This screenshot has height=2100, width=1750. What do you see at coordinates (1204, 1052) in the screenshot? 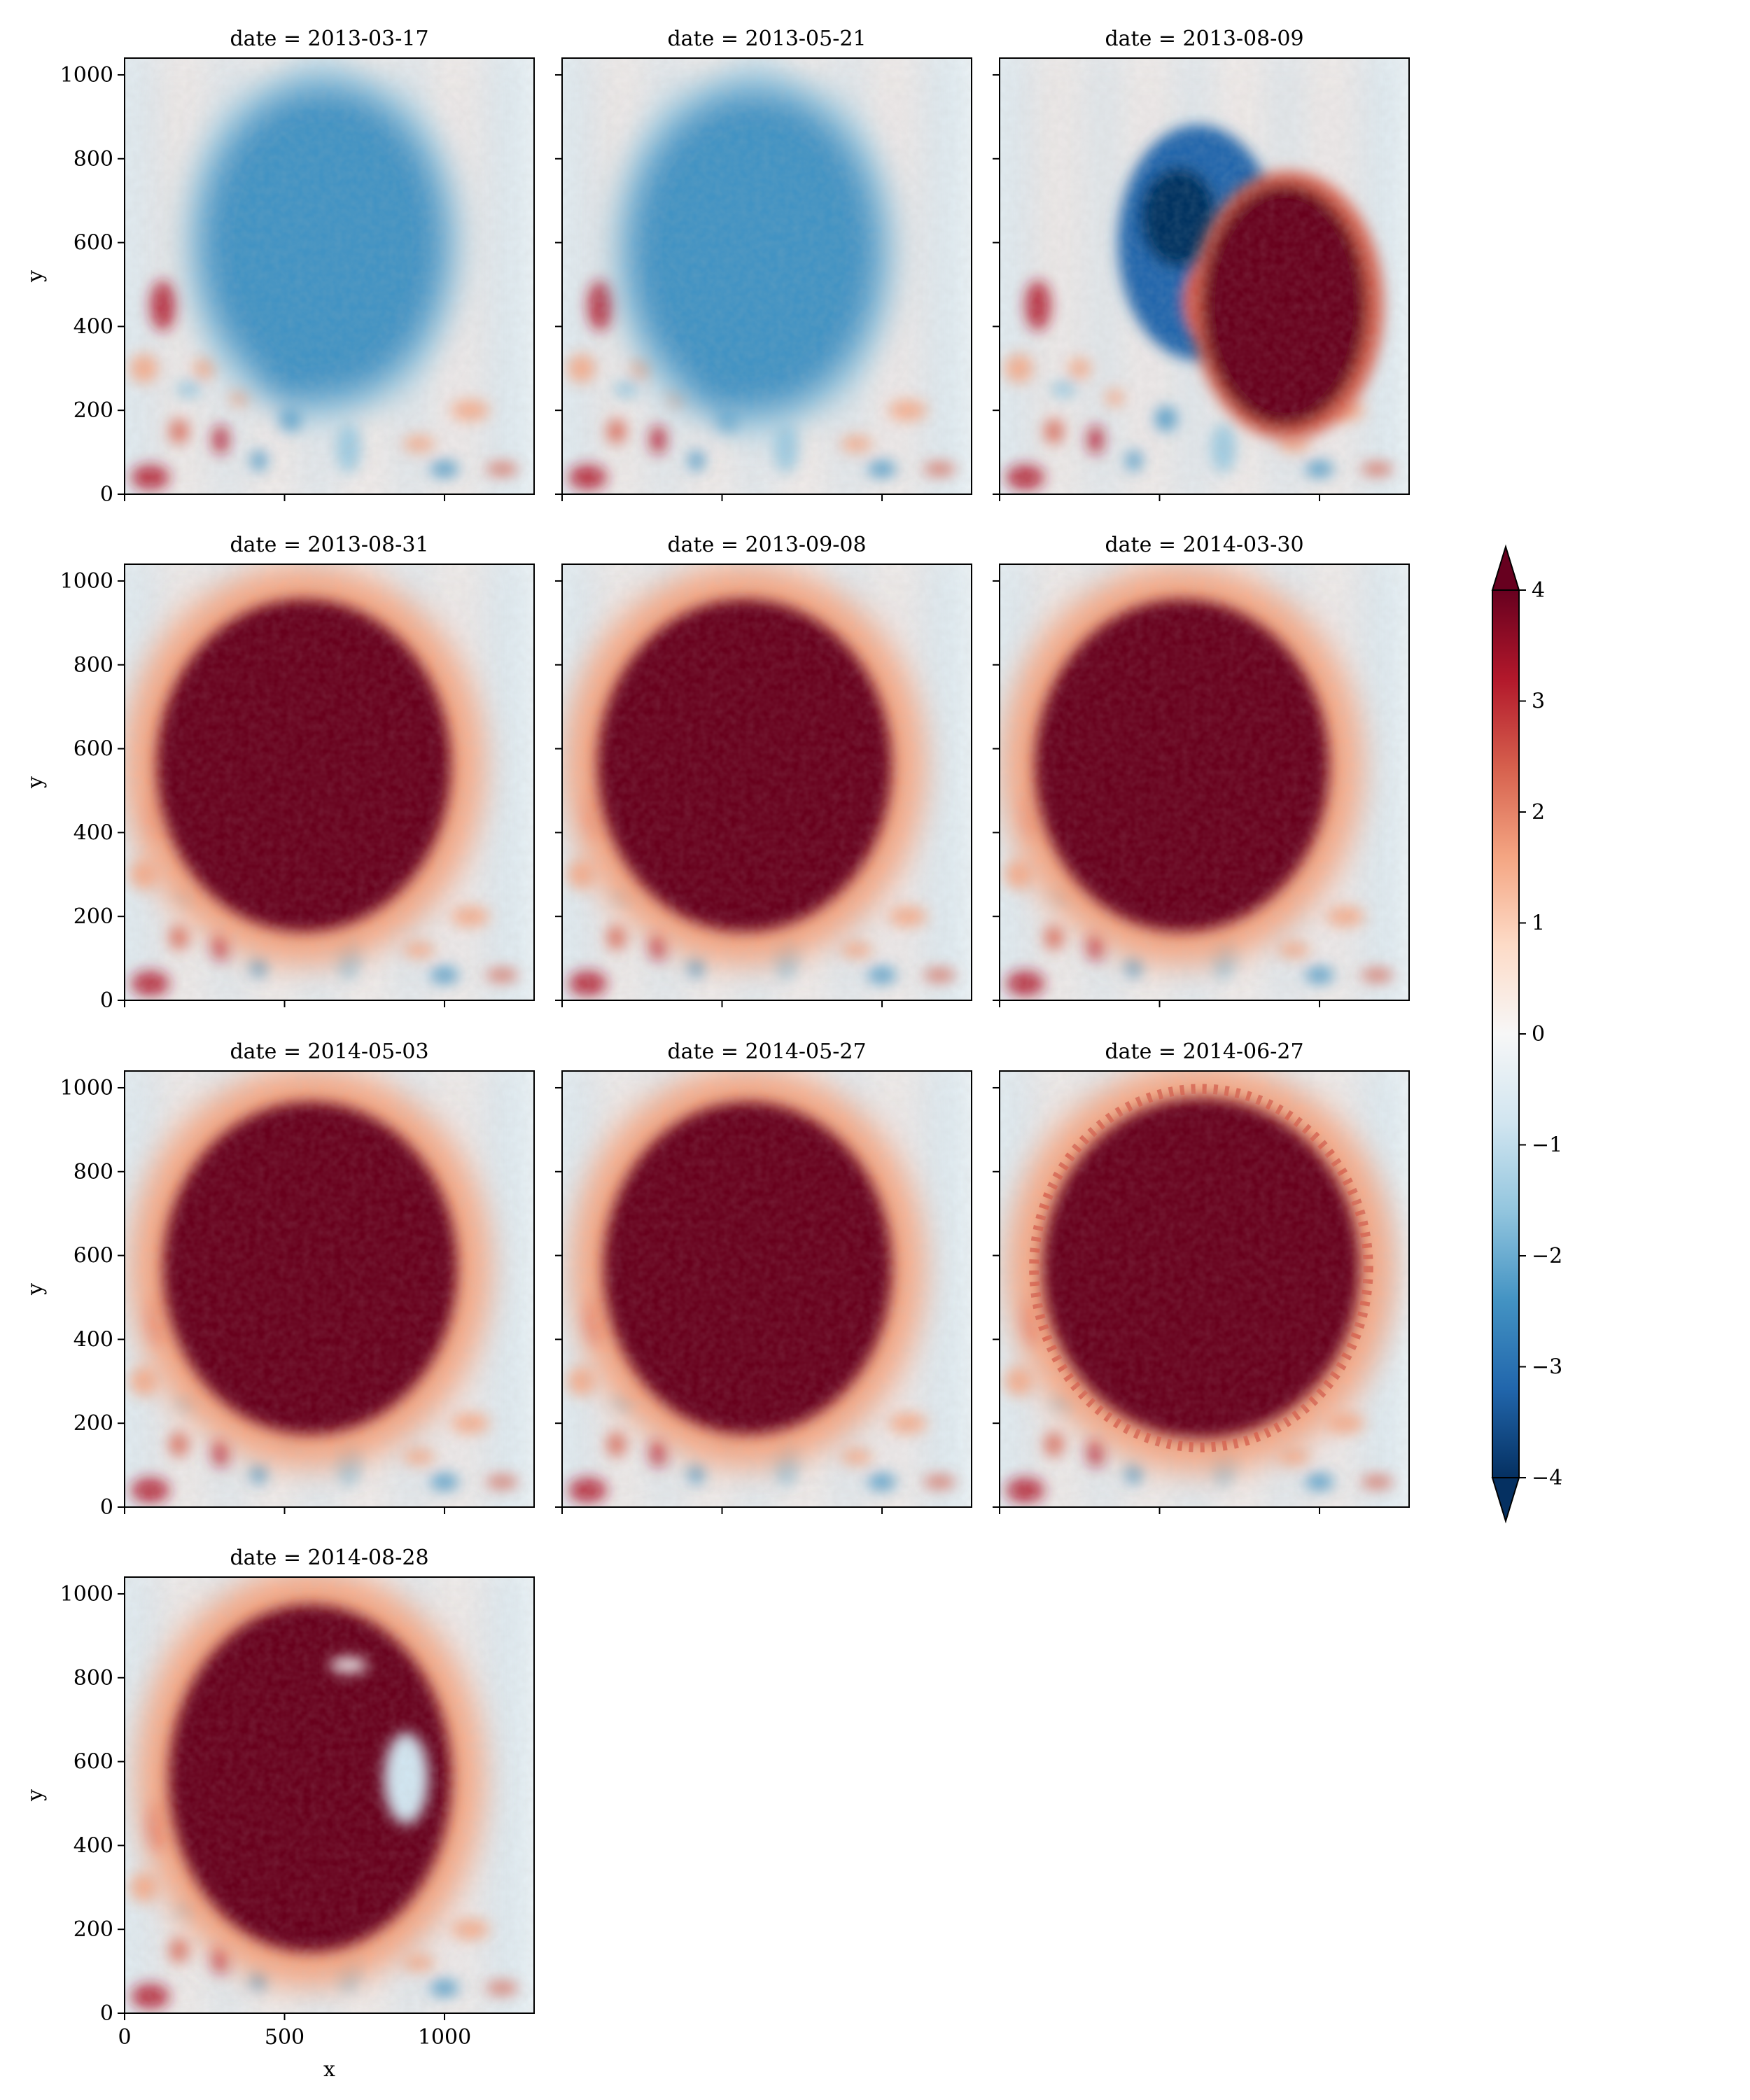
I see `panel-title: date = 2014-06-27` at bounding box center [1204, 1052].